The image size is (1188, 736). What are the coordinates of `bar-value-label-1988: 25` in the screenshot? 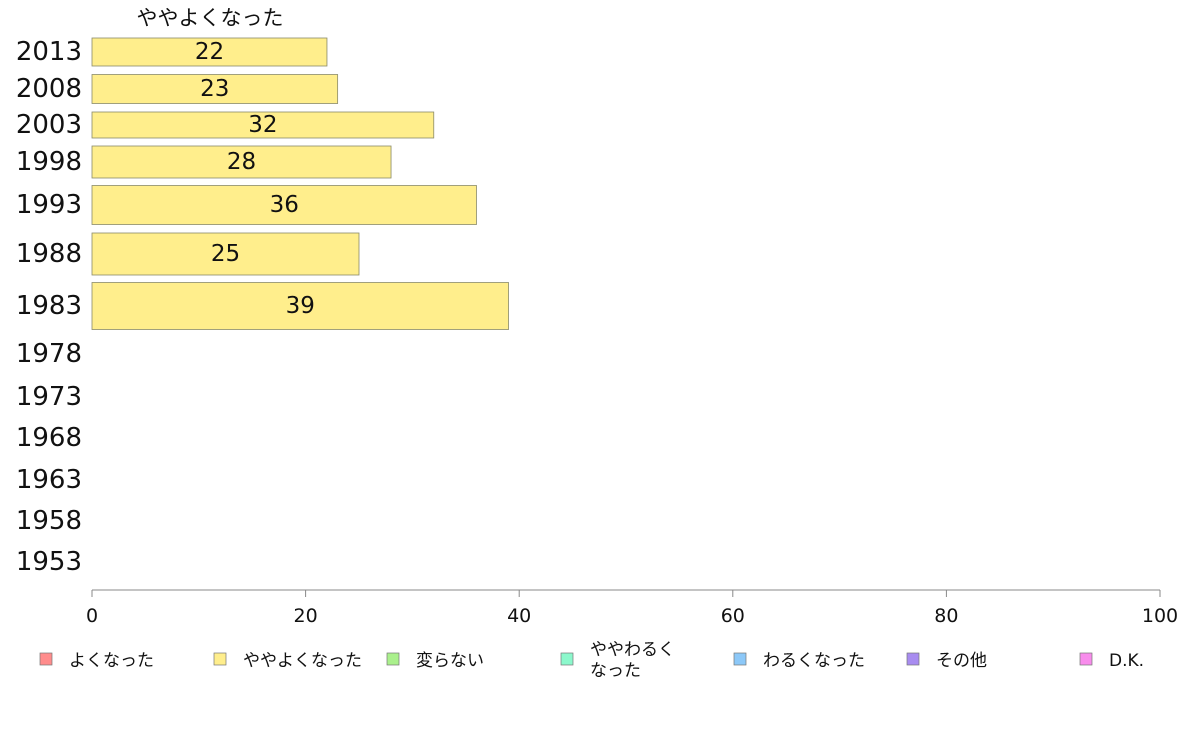 It's located at (225, 254).